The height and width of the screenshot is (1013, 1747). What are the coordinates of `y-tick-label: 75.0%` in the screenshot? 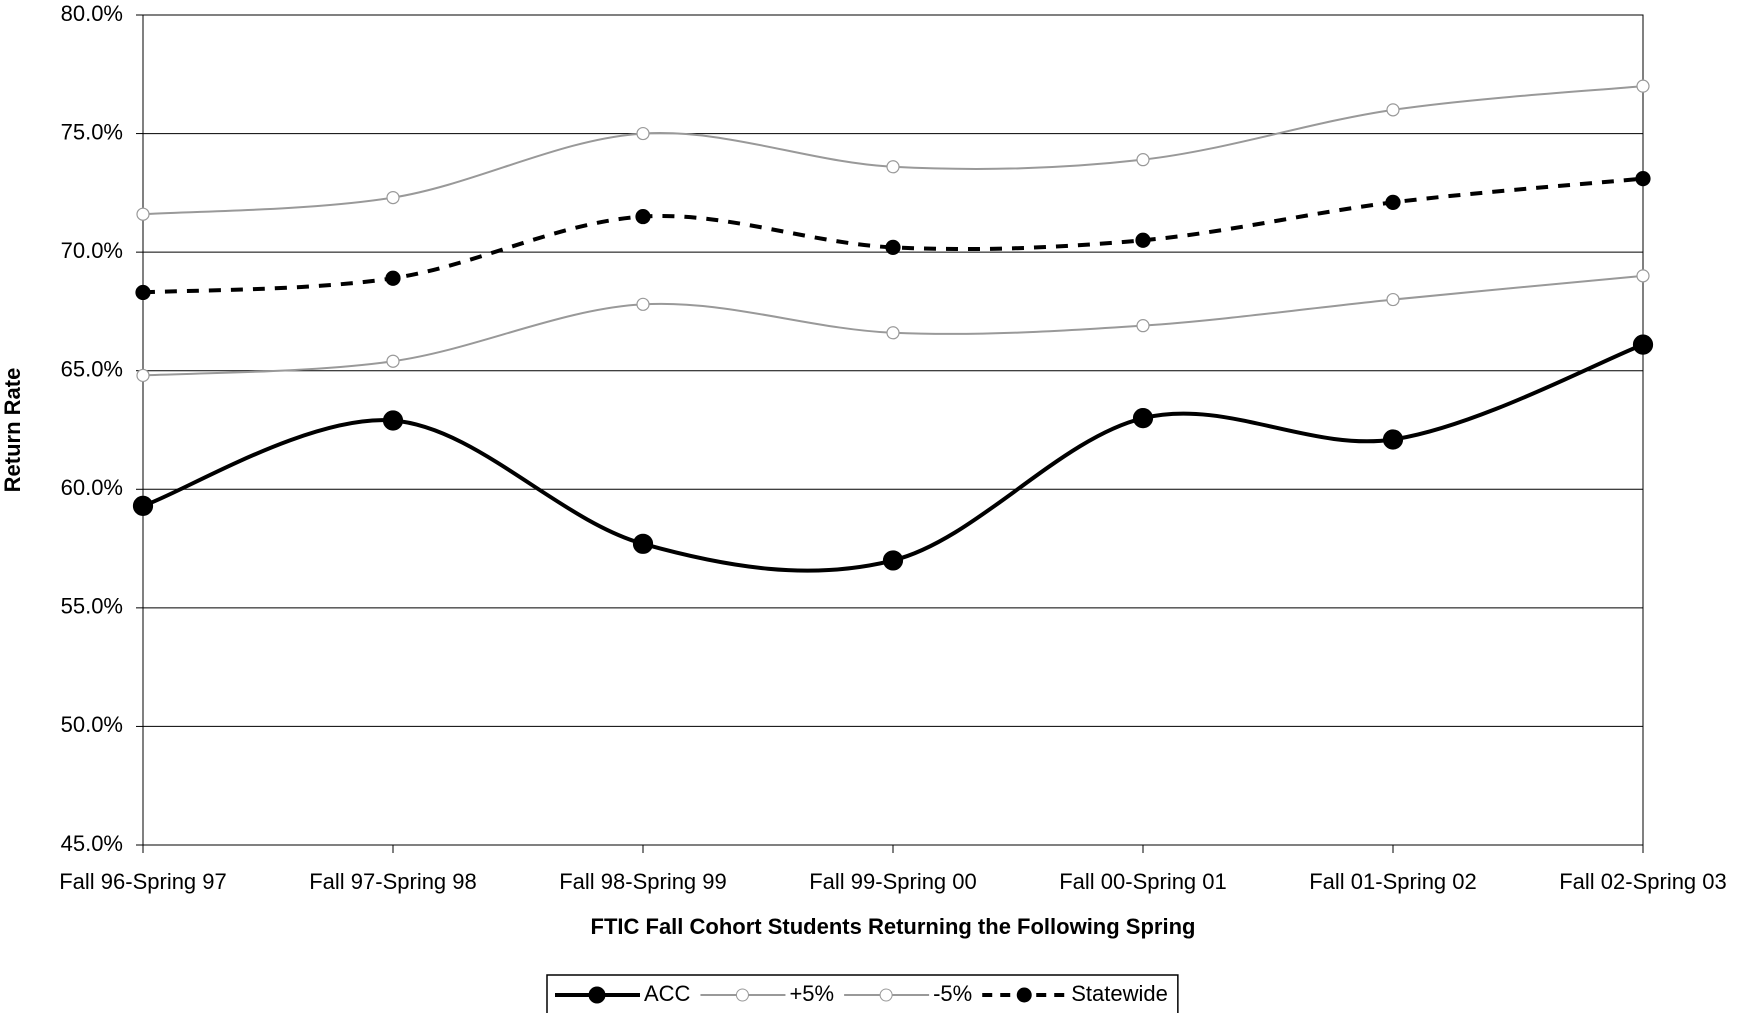 It's located at (92, 131).